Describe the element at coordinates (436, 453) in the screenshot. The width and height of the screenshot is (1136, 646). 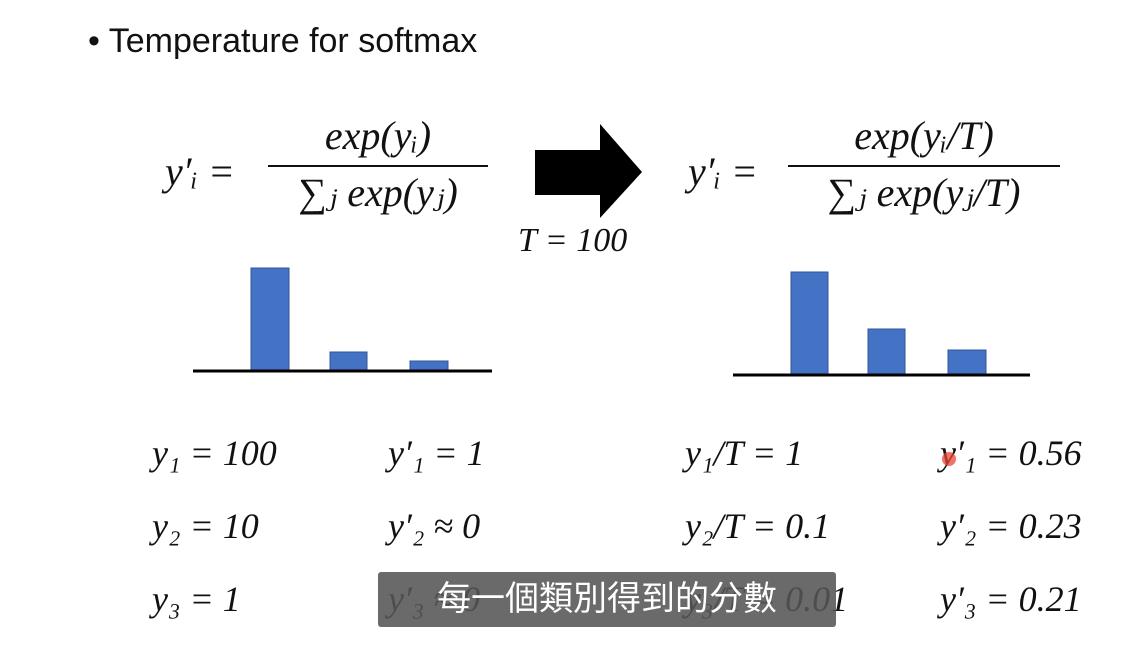
I see `equation: y′₁ = 1` at that location.